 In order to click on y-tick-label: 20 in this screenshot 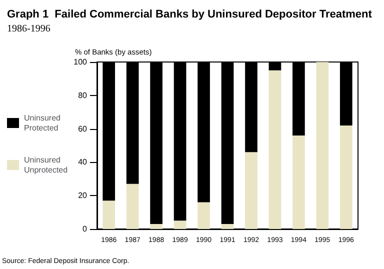, I will do `click(83, 195)`.